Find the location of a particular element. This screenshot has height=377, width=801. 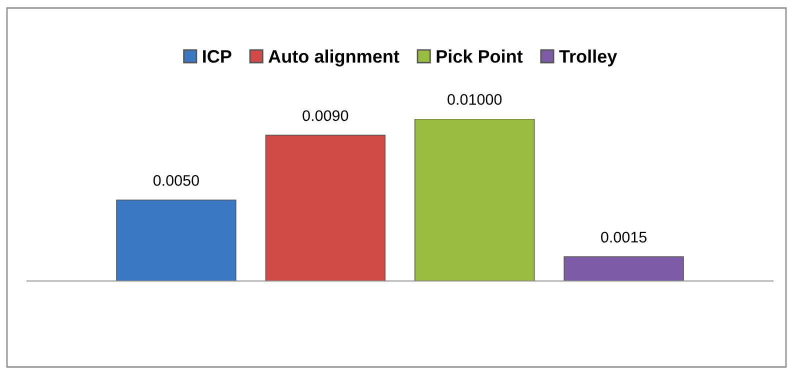

data-label: 0.0050 is located at coordinates (176, 180).